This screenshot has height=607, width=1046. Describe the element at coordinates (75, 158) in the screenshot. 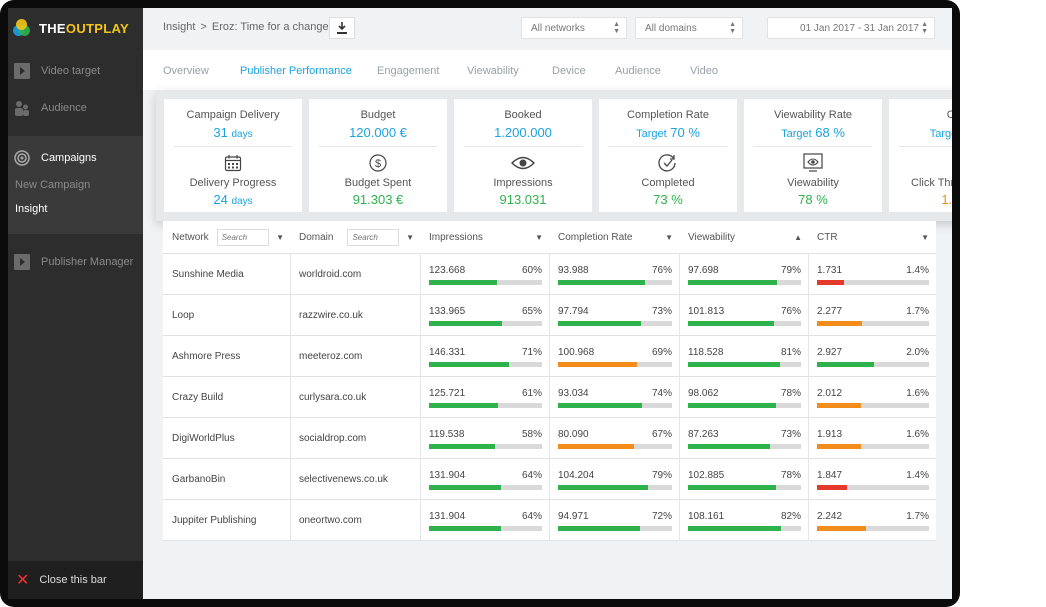

I see `sidebar-item-campaigns: Campaigns` at that location.